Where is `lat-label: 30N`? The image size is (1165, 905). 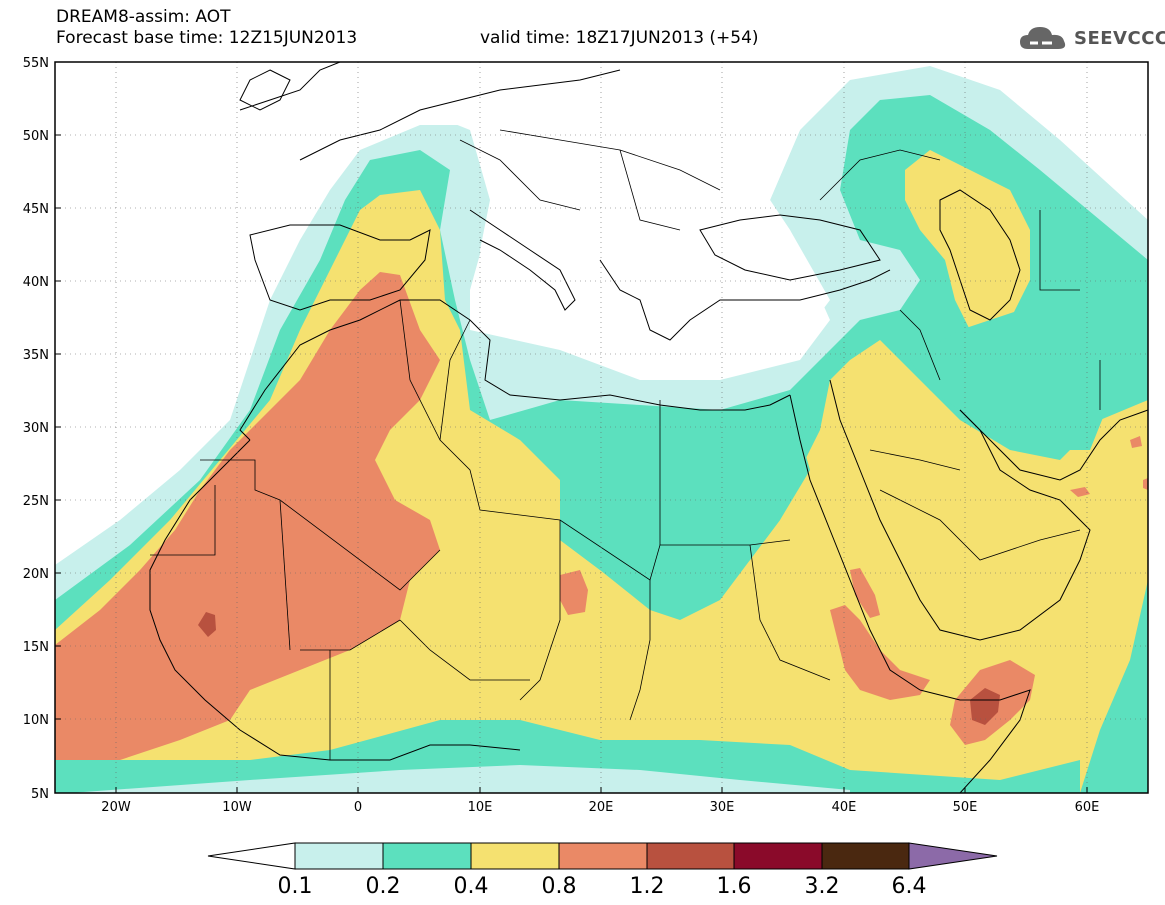 lat-label: 30N is located at coordinates (36, 428).